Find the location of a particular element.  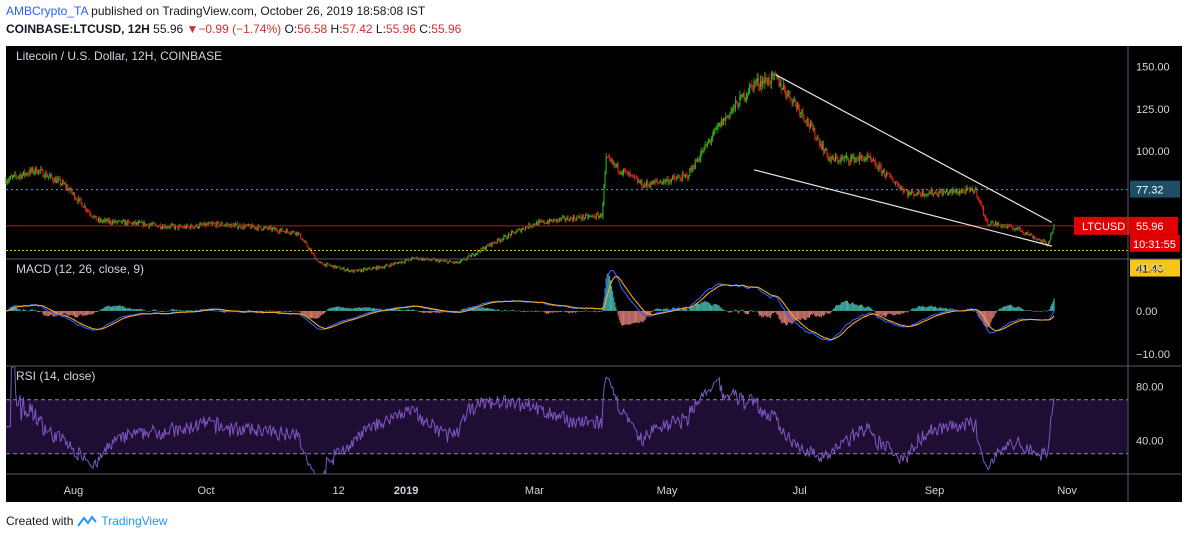

author-link: AMBCrypto_TA is located at coordinates (47, 11).